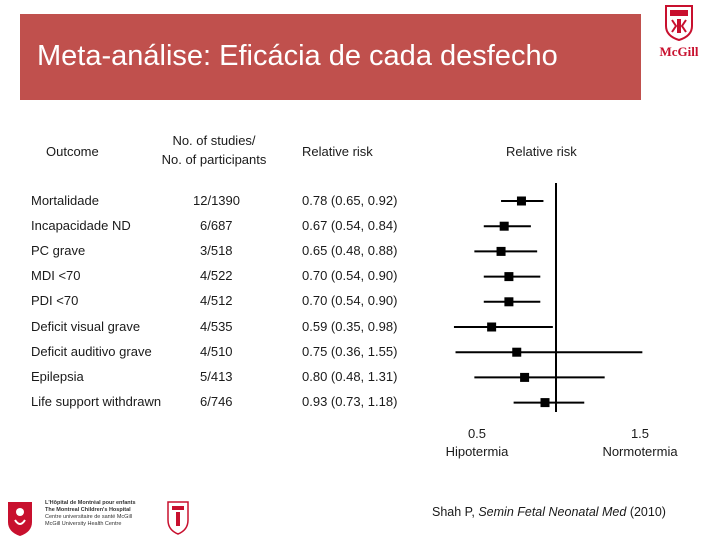 Image resolution: width=720 pixels, height=543 pixels. Describe the element at coordinates (552, 512) in the screenshot. I see `citation-journal: Semin Fetal Neonatal Med` at that location.